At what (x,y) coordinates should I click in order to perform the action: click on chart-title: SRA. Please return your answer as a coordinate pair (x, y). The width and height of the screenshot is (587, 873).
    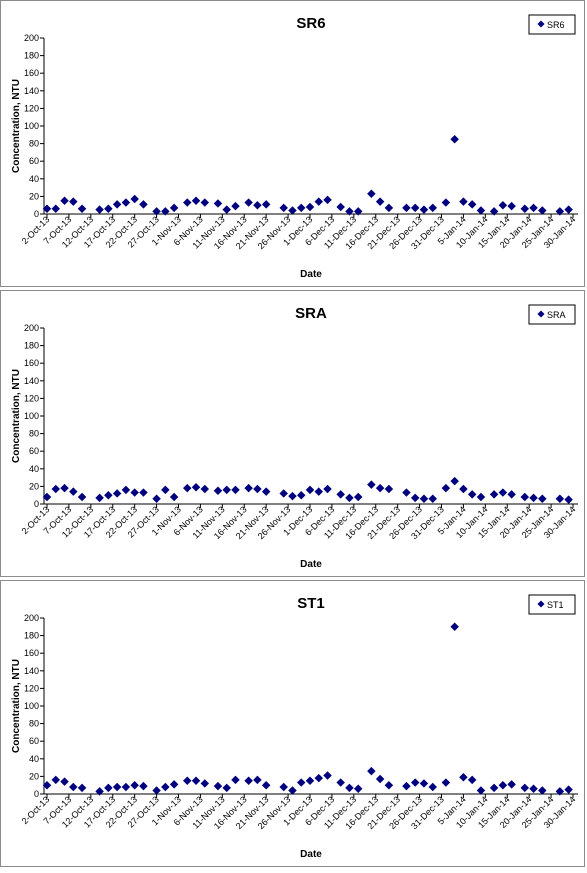
    Looking at the image, I should click on (311, 313).